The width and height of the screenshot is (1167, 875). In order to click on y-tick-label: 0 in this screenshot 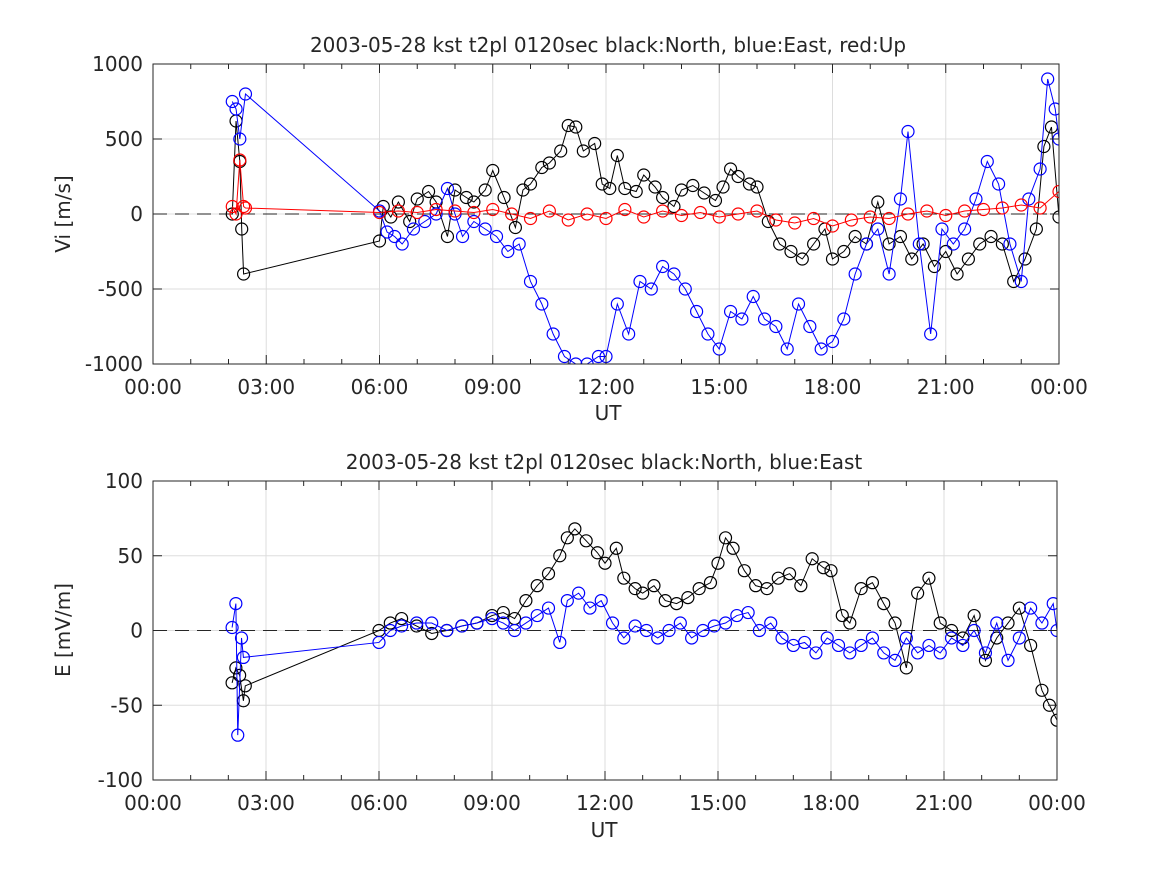, I will do `click(136, 214)`.